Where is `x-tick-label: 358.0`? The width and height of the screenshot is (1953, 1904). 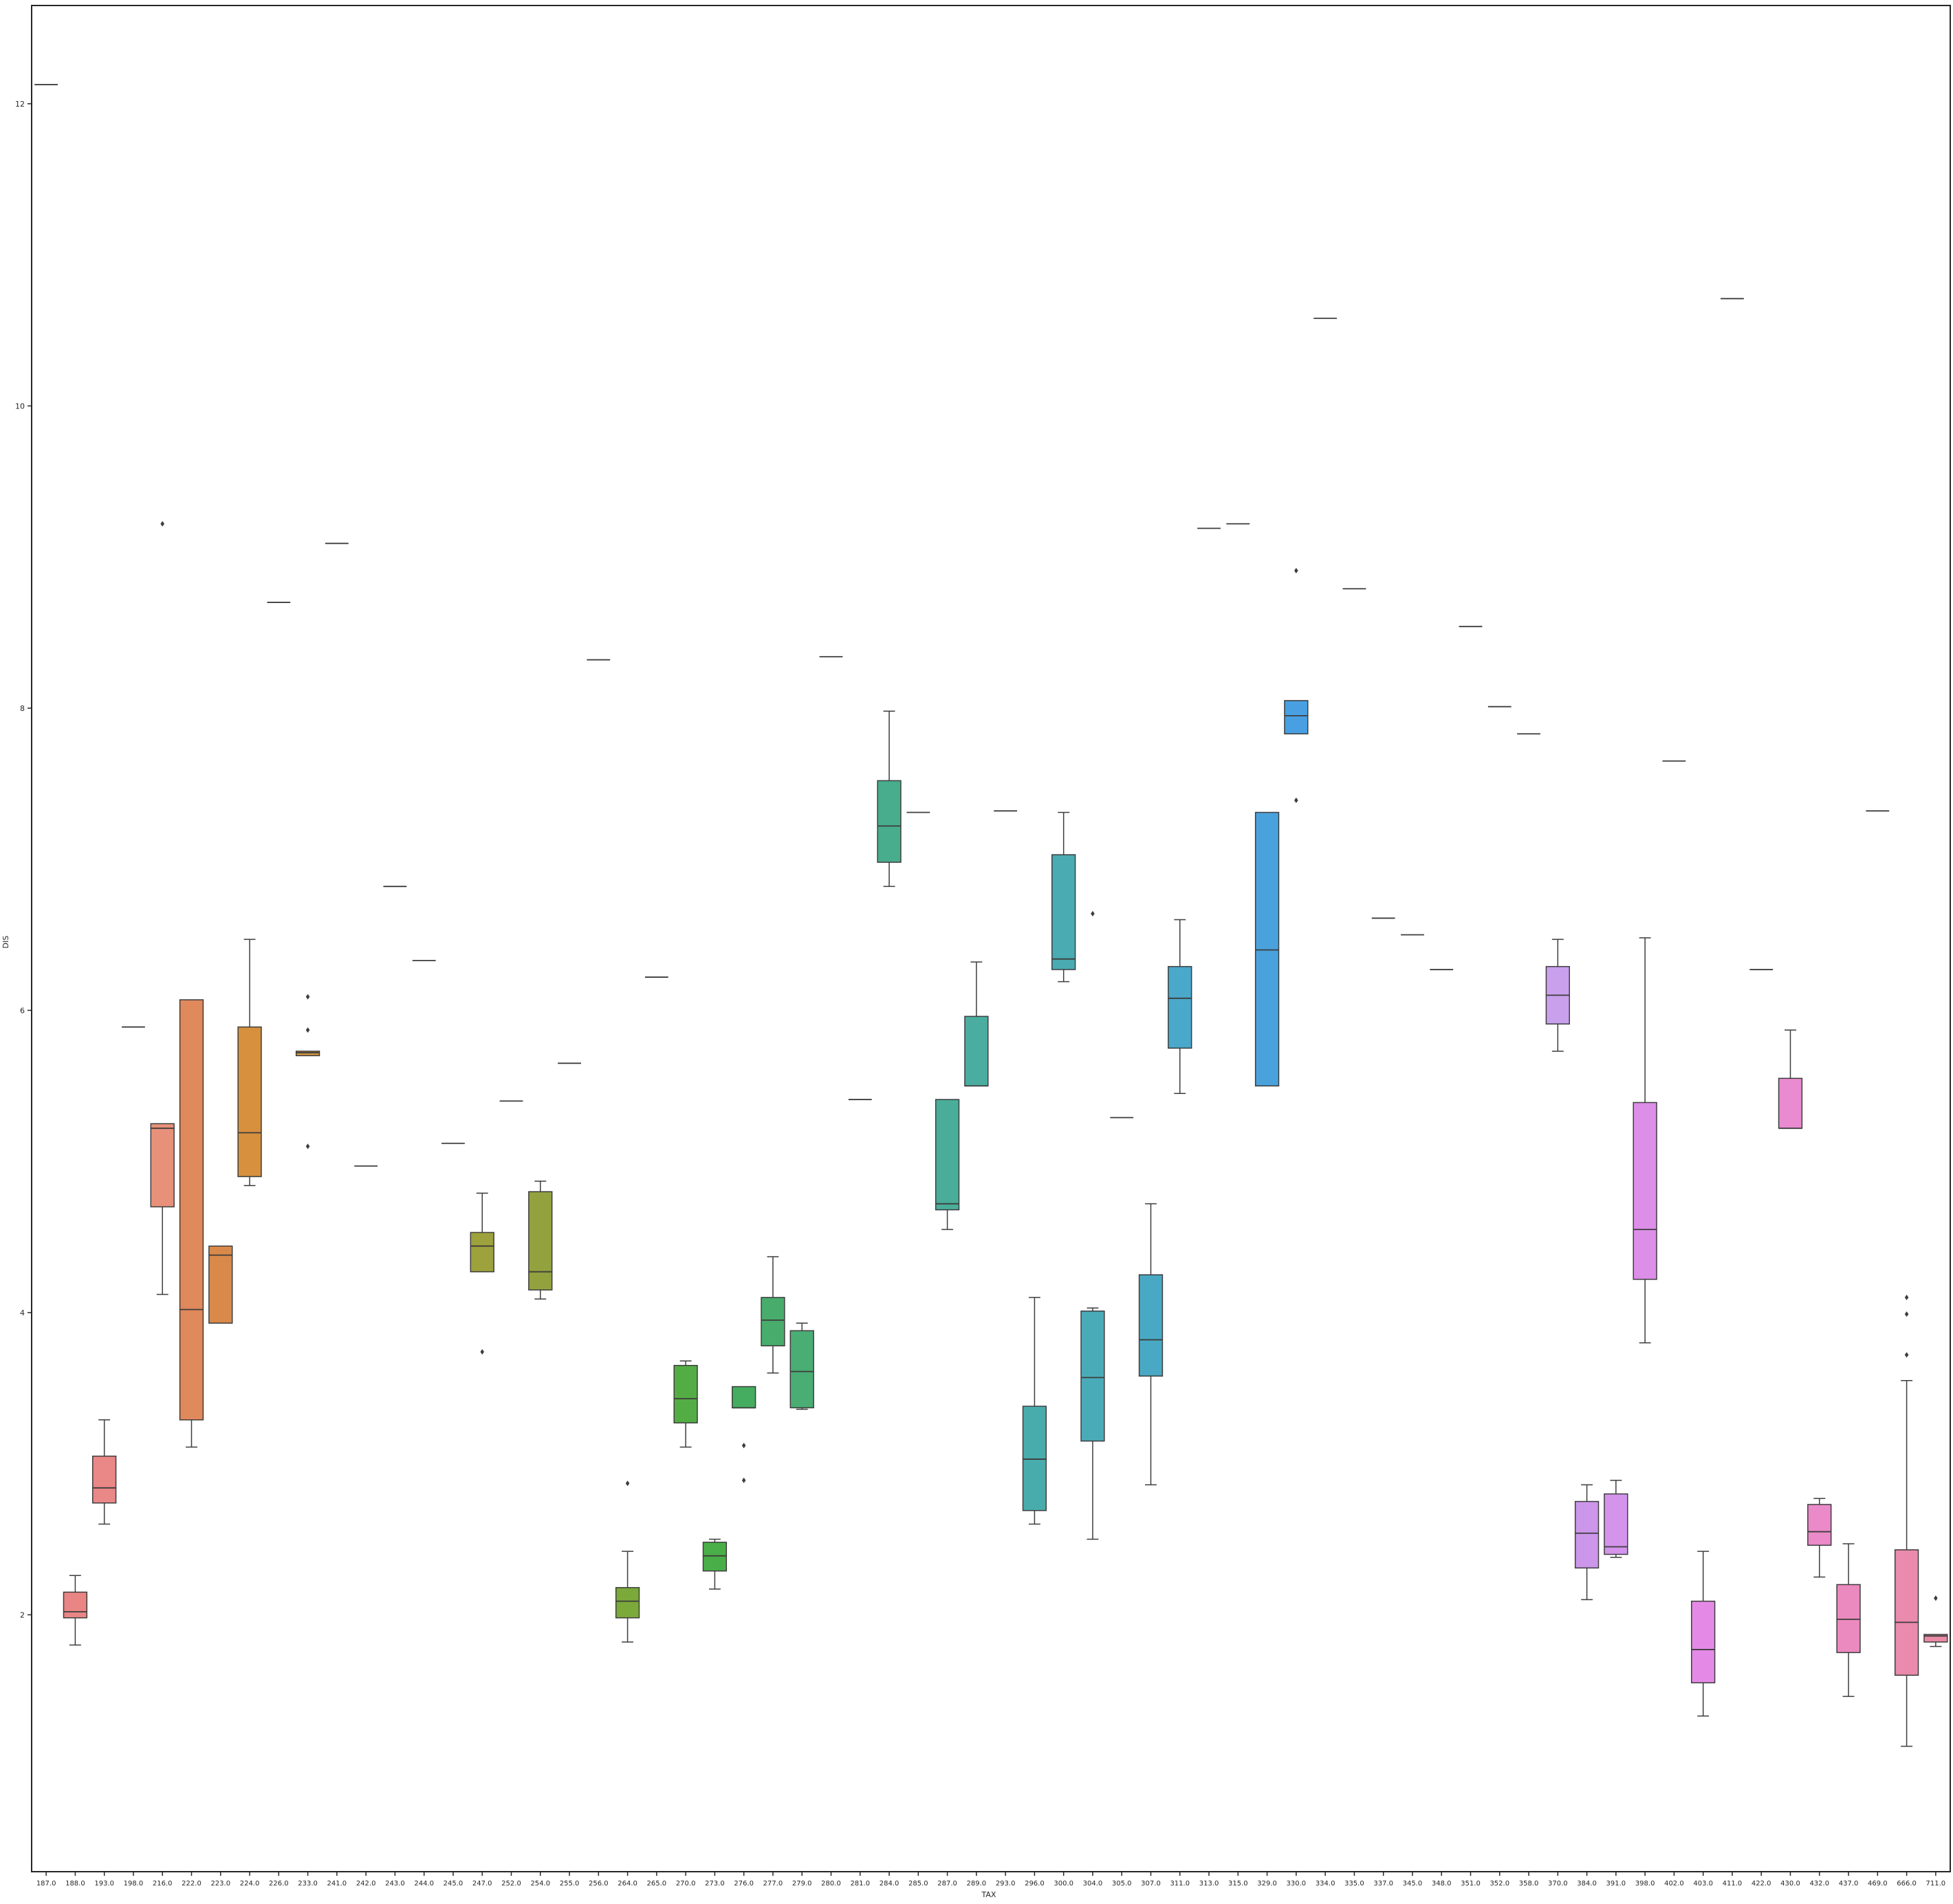 x-tick-label: 358.0 is located at coordinates (1529, 1883).